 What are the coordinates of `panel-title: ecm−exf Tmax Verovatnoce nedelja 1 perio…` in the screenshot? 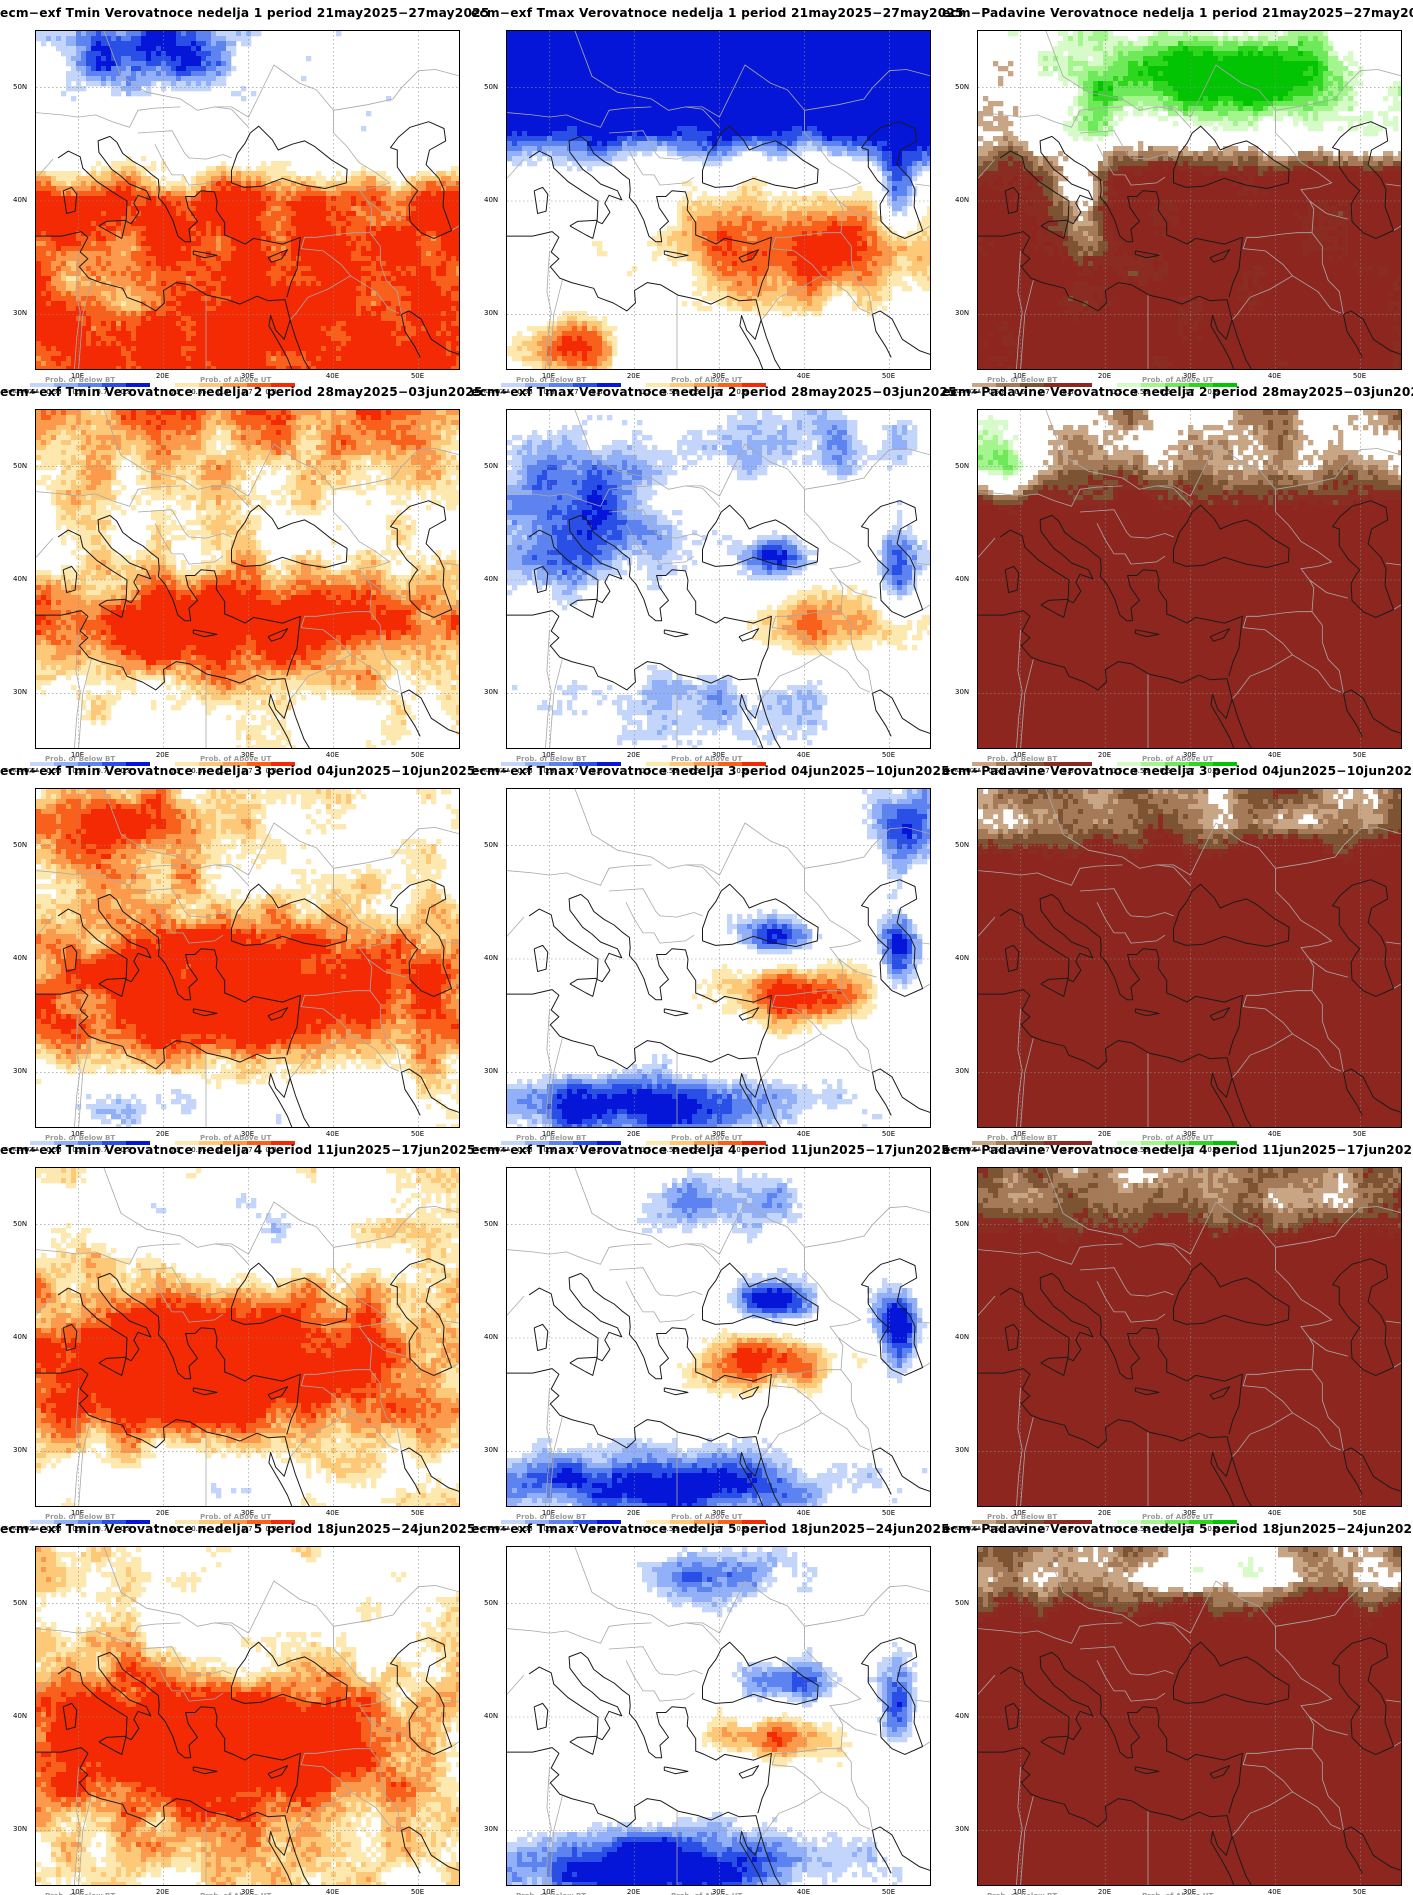 It's located at (717, 13).